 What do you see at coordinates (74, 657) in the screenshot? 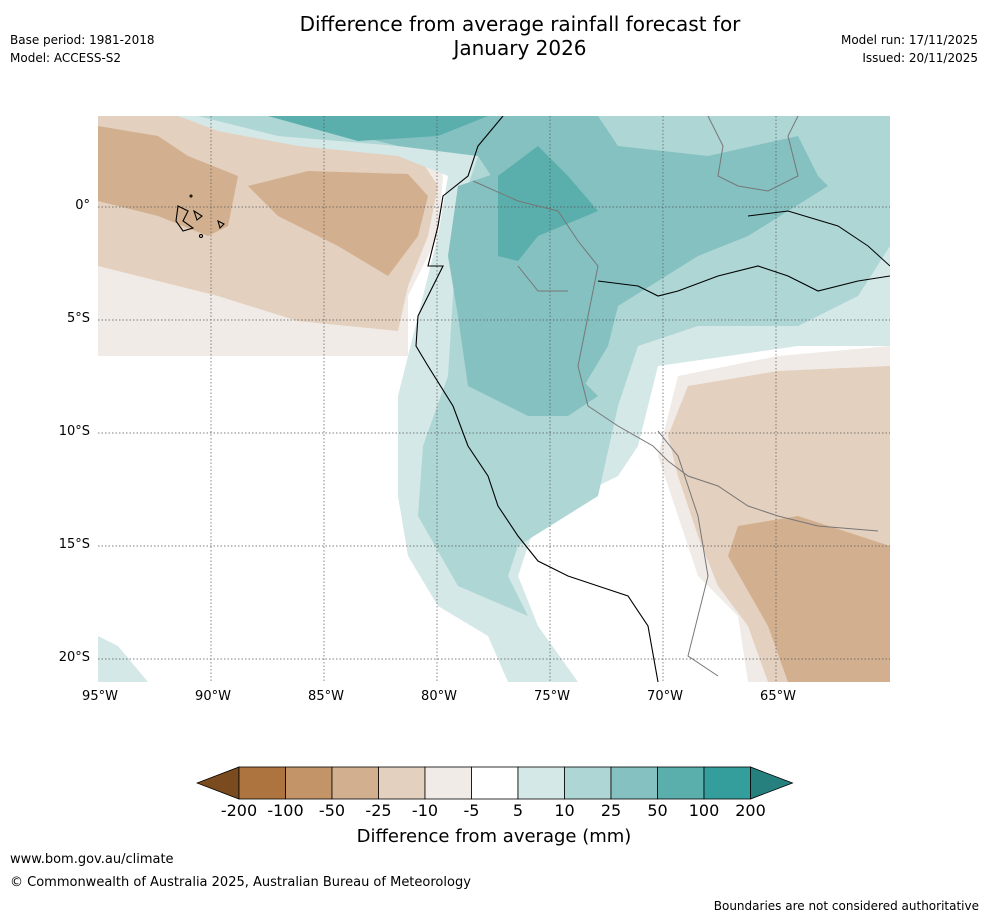
I see `lat-label-20s: 20°S` at bounding box center [74, 657].